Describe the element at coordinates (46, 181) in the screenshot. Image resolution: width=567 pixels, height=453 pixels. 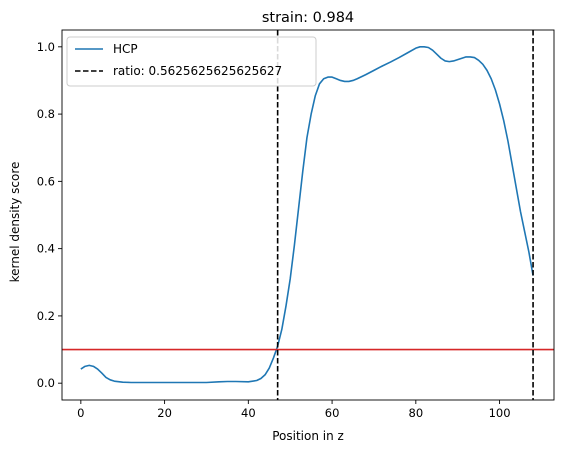
I see `y-tick-label: 0.6` at that location.